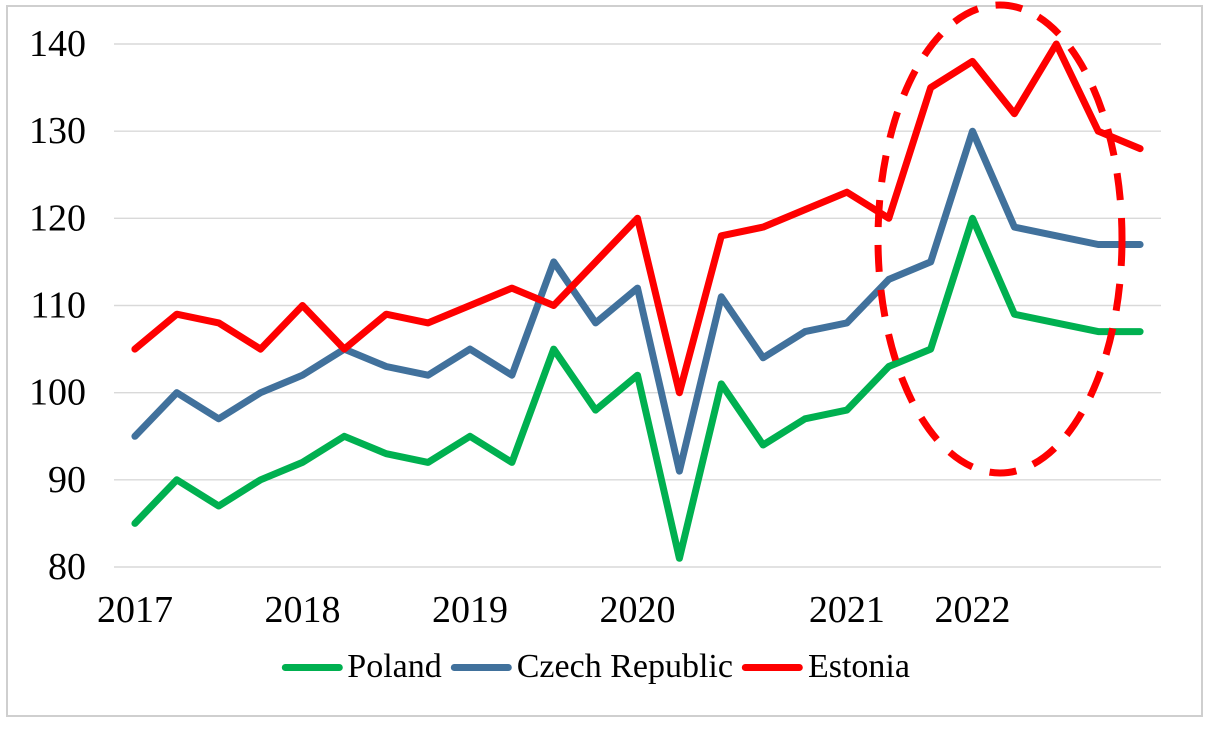 The height and width of the screenshot is (732, 1213). What do you see at coordinates (135, 610) in the screenshot?
I see `x-tick-label: 2017` at bounding box center [135, 610].